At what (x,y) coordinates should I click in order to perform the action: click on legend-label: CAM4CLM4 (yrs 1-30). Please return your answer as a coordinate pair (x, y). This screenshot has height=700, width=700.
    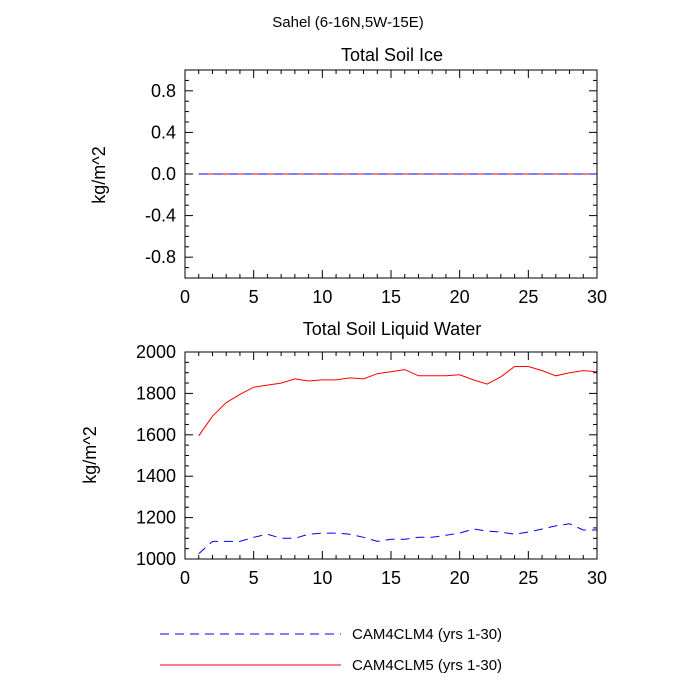
    Looking at the image, I should click on (427, 634).